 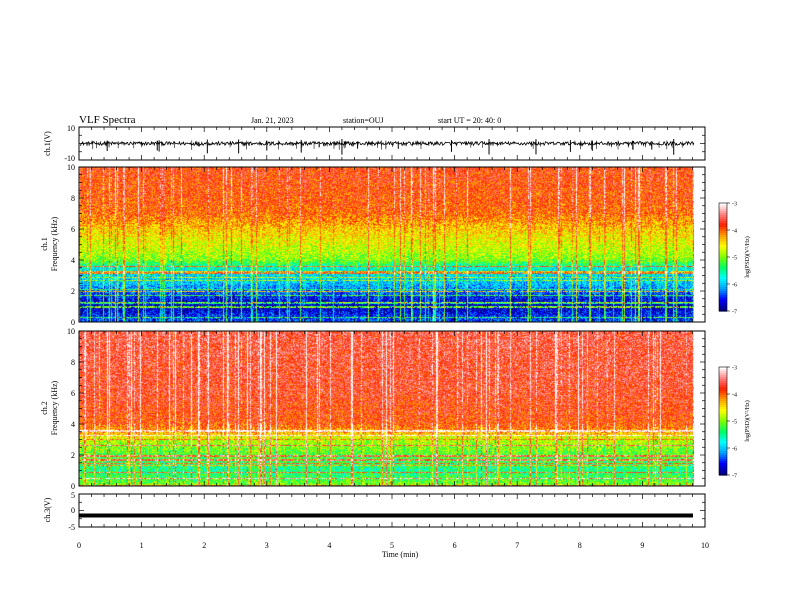 What do you see at coordinates (69, 158) in the screenshot?
I see `ch1-ytick-bottom: -10` at bounding box center [69, 158].